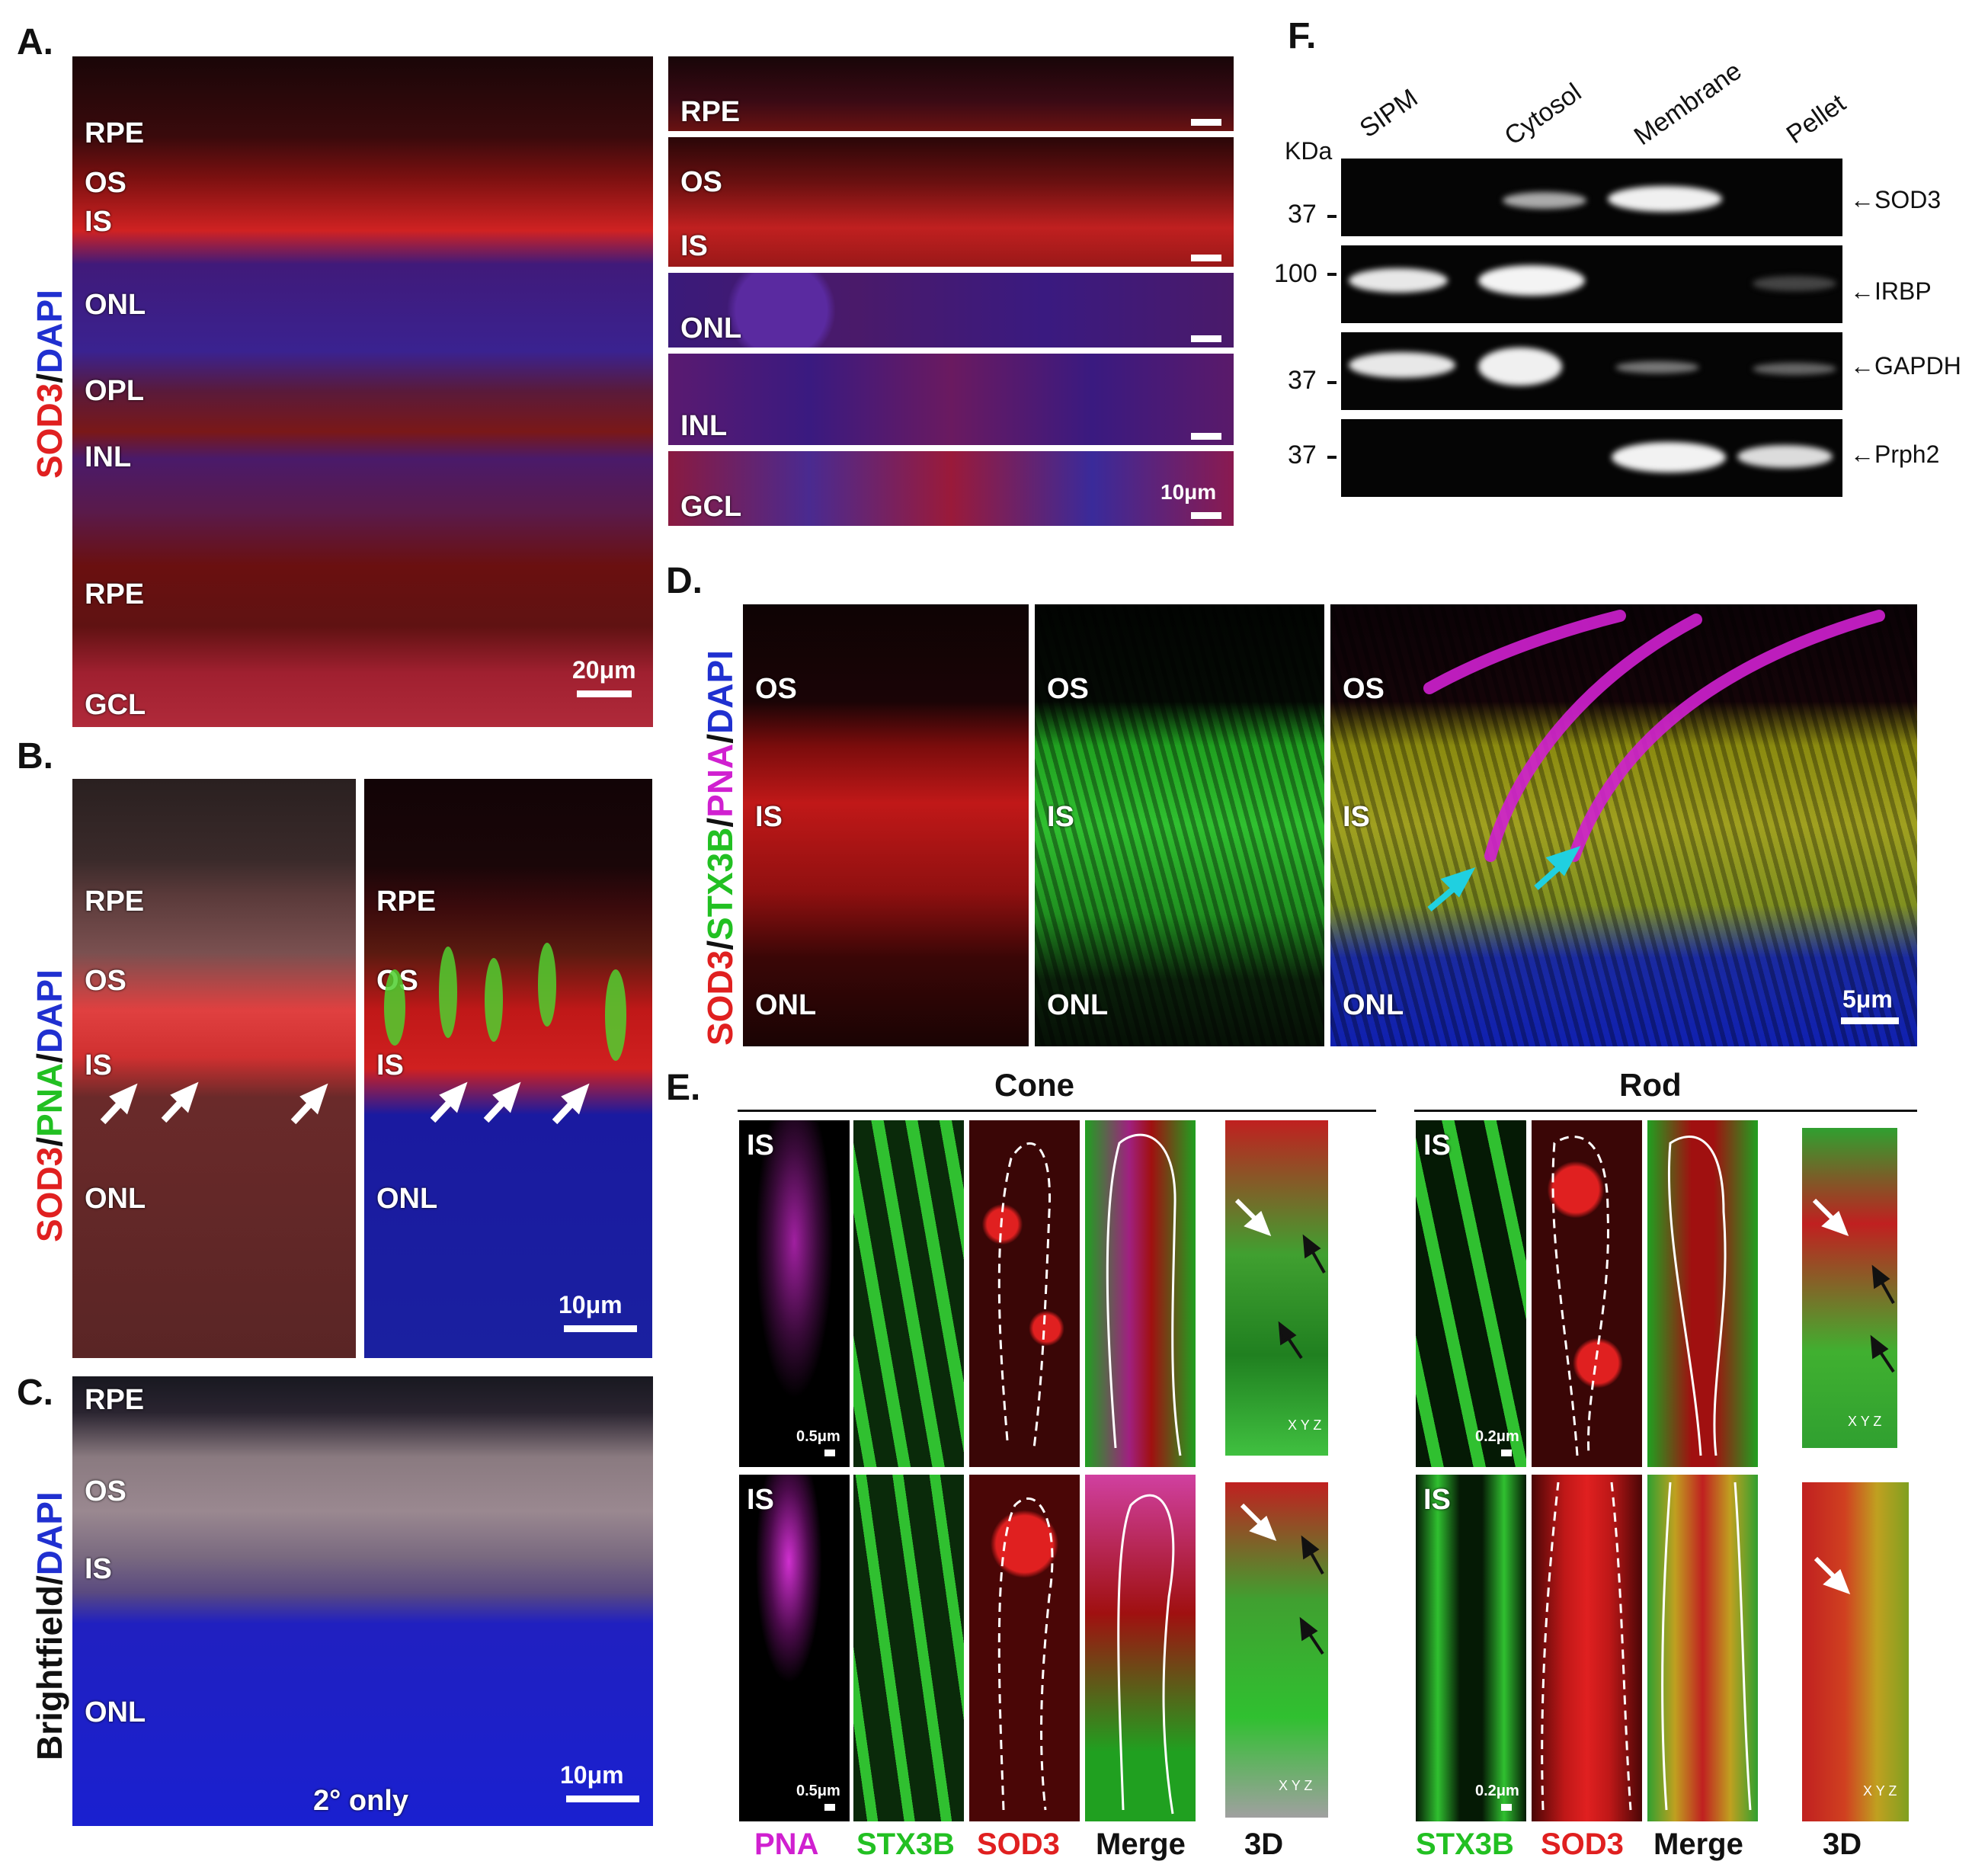  What do you see at coordinates (1688, 104) in the screenshot?
I see `lane-label-membrane: Membrane` at bounding box center [1688, 104].